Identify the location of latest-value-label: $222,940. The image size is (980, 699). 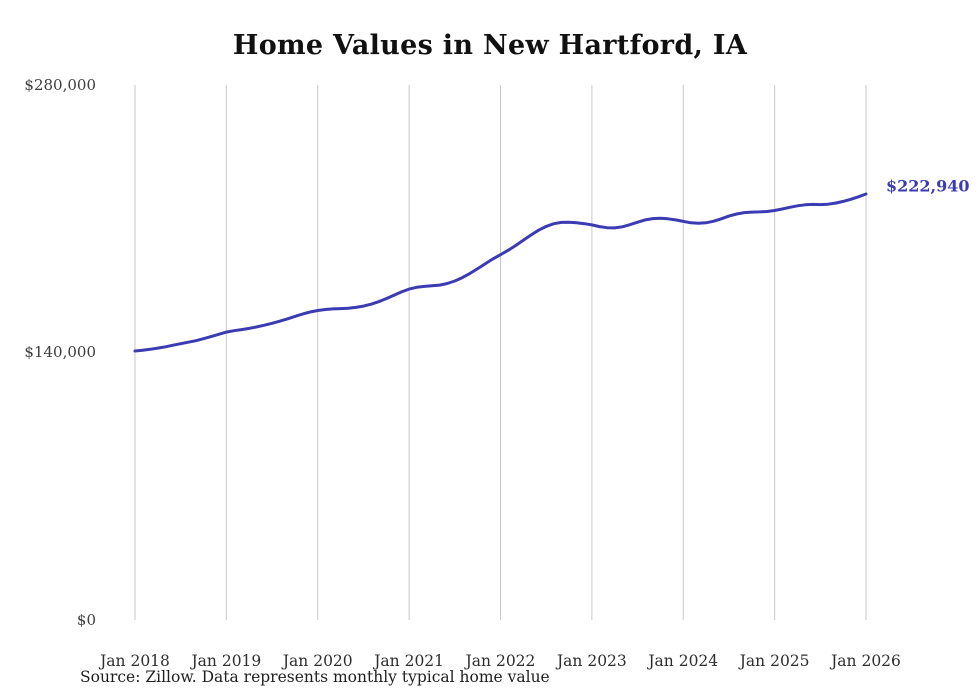
(928, 186).